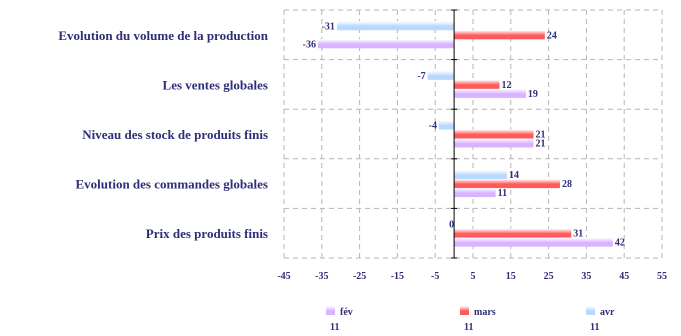  I want to click on data-label: -31, so click(328, 26).